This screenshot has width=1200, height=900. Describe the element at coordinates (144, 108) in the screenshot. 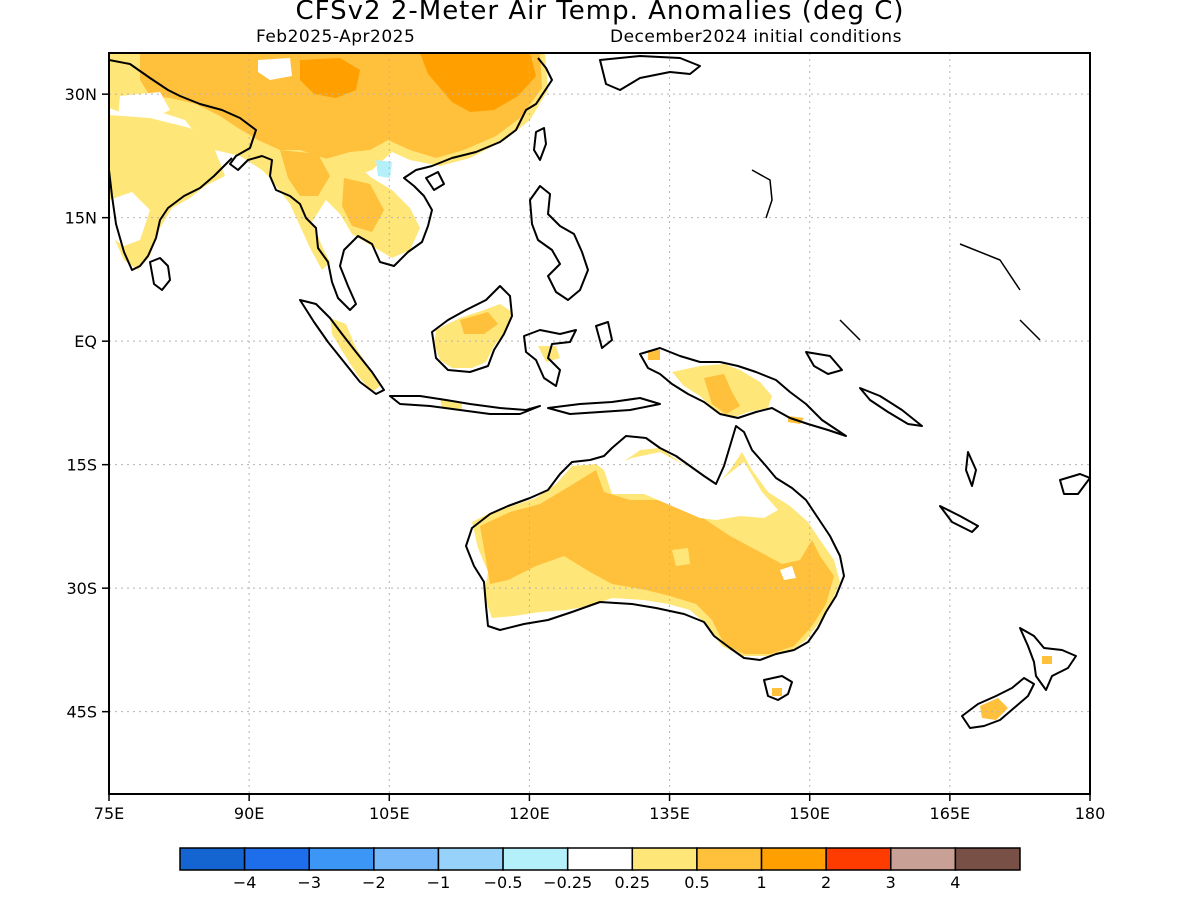

I see `shade-india-white` at that location.